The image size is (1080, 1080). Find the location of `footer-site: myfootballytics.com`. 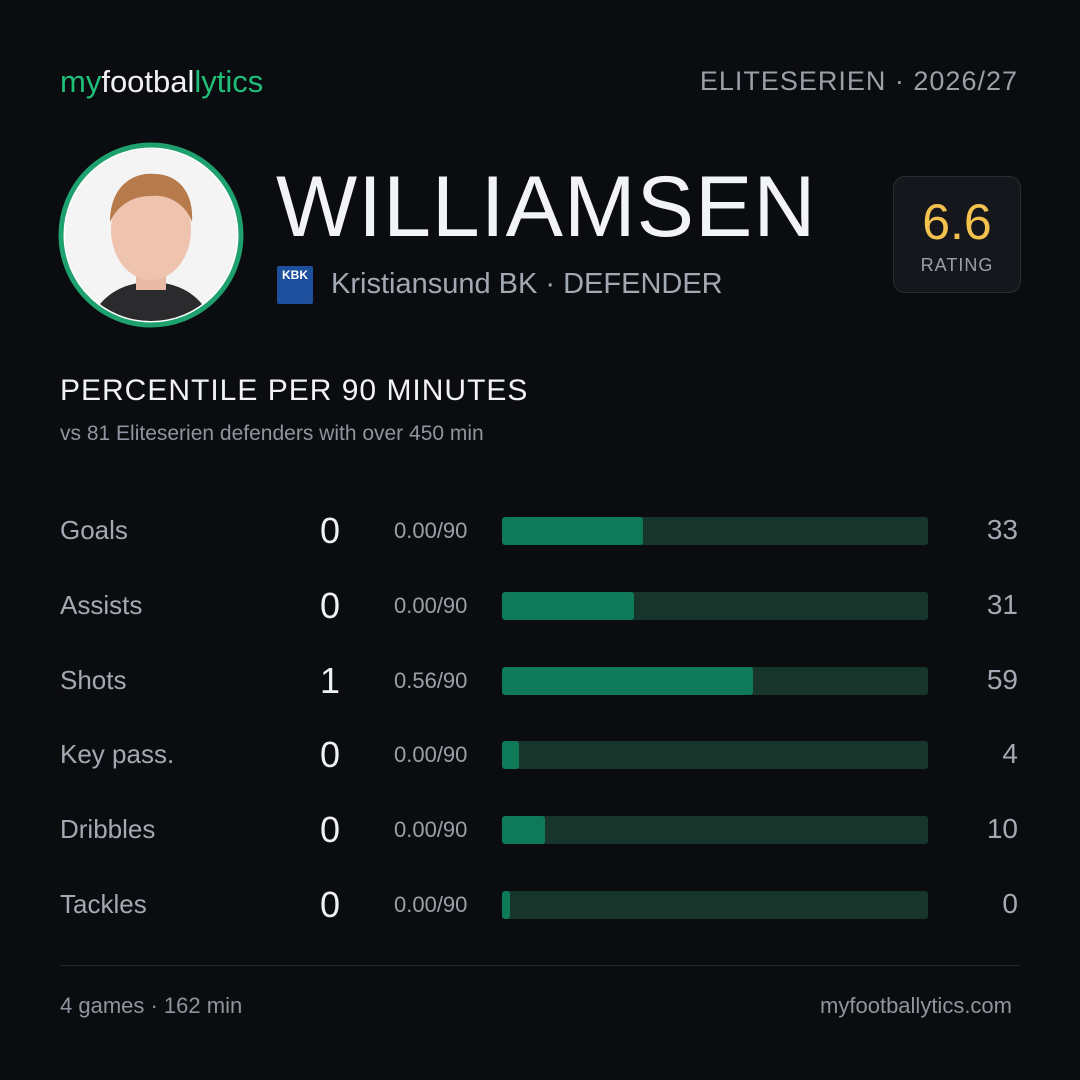

footer-site: myfootballytics.com is located at coordinates (916, 1005).